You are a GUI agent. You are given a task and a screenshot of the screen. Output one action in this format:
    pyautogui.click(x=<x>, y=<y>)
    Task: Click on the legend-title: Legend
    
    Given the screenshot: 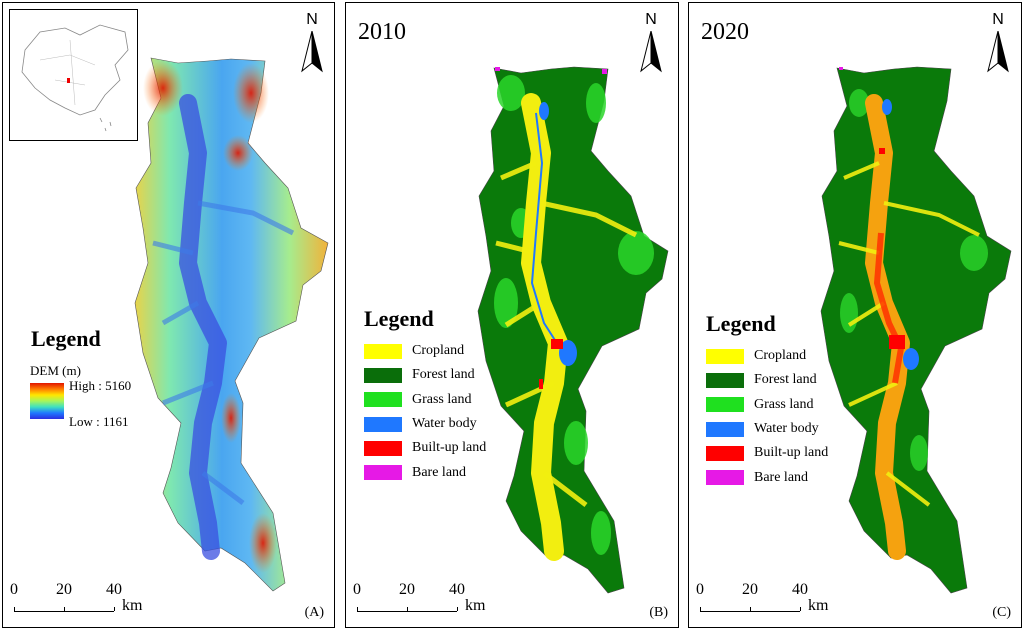 What is the action you would take?
    pyautogui.click(x=399, y=318)
    